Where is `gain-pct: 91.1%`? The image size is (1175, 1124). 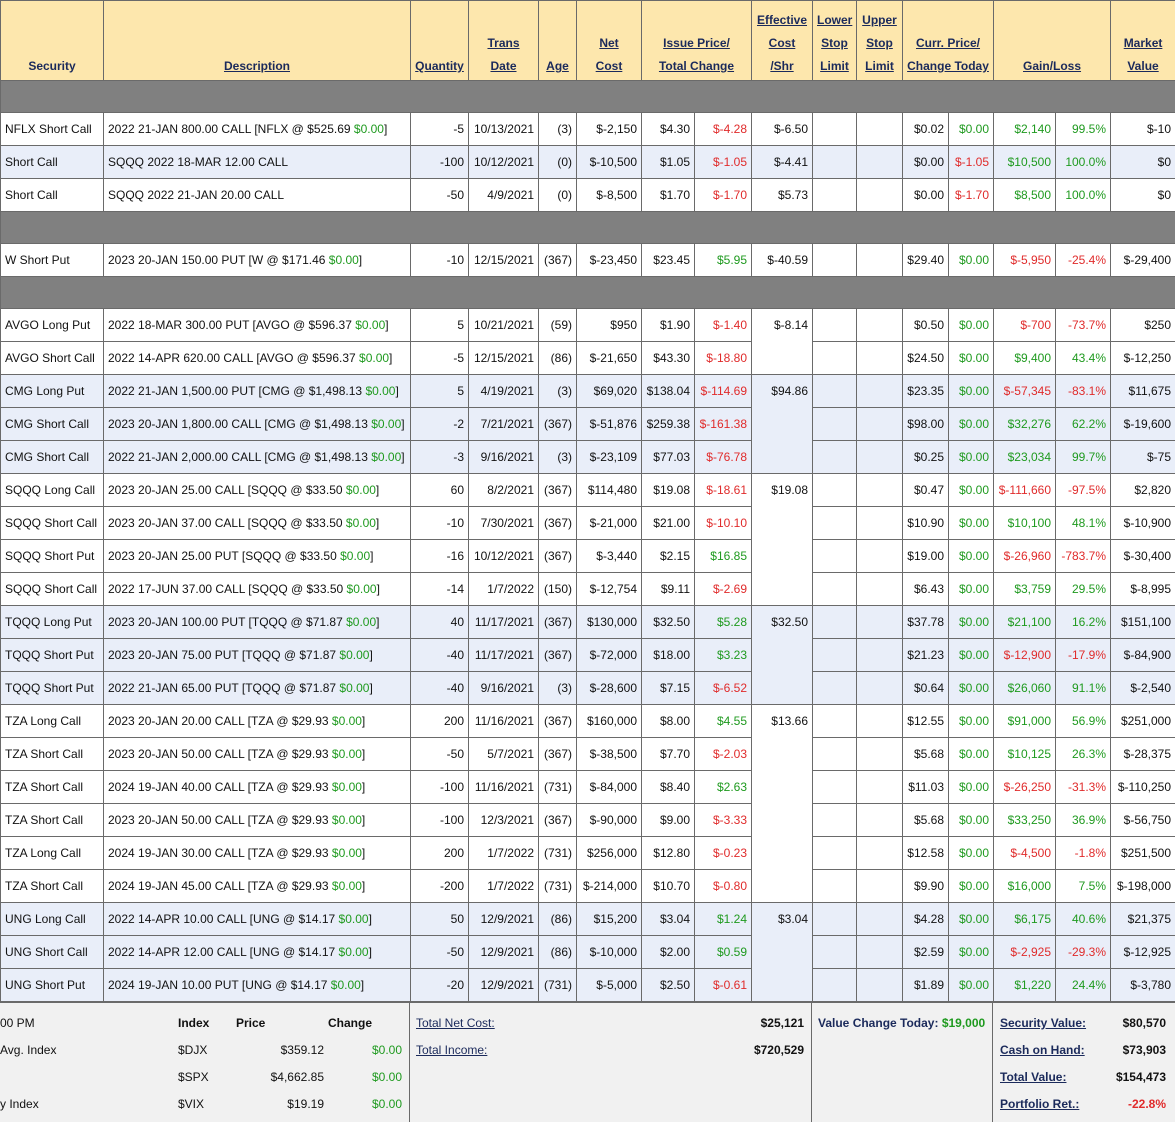
gain-pct: 91.1% is located at coordinates (1083, 688).